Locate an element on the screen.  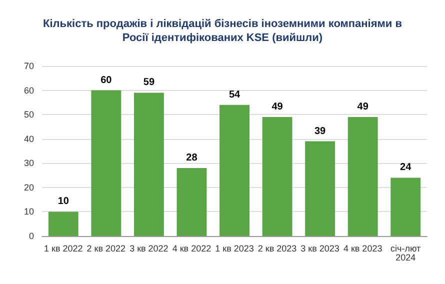
y-tick-label: 70 is located at coordinates (29, 66).